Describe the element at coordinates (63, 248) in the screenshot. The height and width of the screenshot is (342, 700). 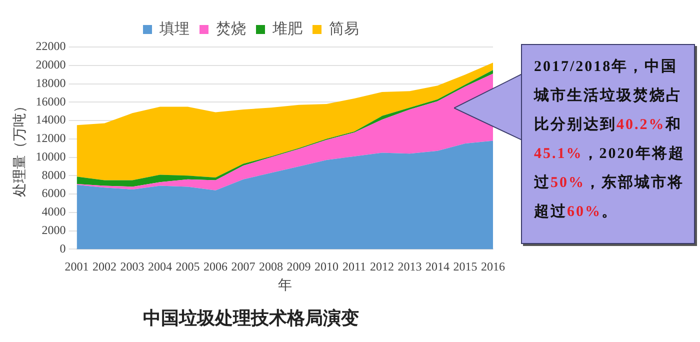
I see `y-tick-label: 0` at that location.